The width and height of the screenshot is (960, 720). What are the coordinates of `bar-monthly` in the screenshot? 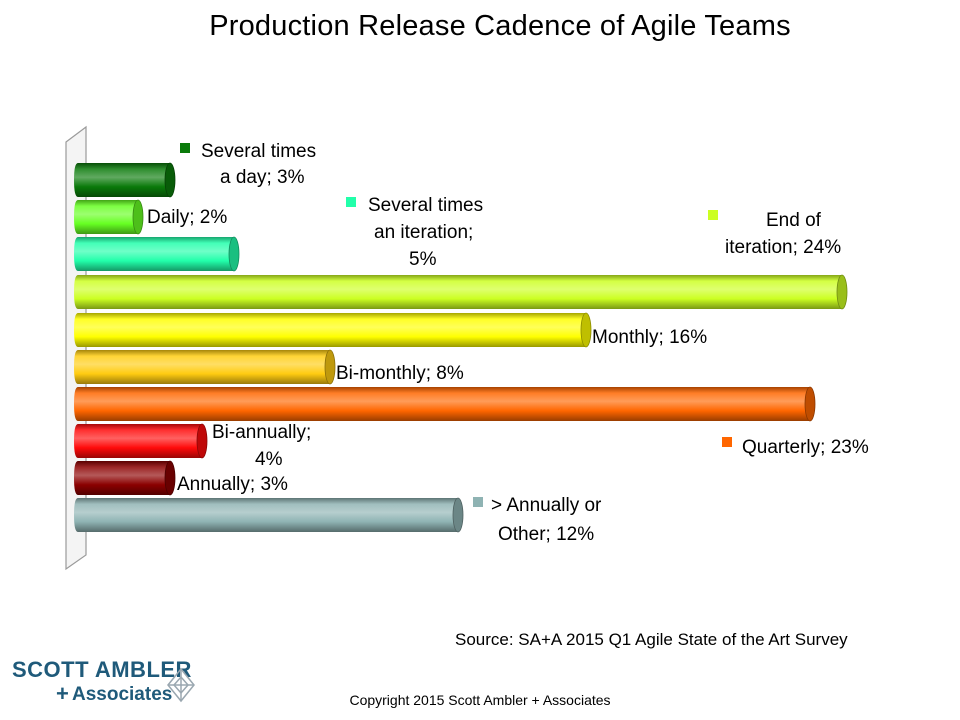 It's located at (333, 330).